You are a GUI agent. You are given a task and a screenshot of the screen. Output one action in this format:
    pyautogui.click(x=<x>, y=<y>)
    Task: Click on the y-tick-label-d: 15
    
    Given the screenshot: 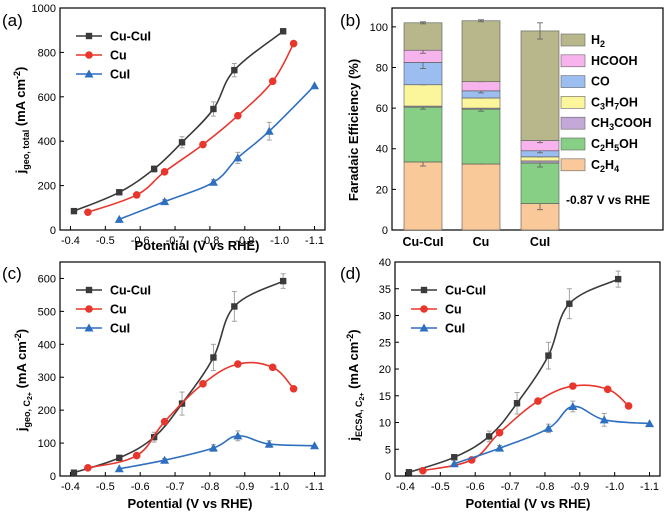 What is the action you would take?
    pyautogui.click(x=385, y=397)
    